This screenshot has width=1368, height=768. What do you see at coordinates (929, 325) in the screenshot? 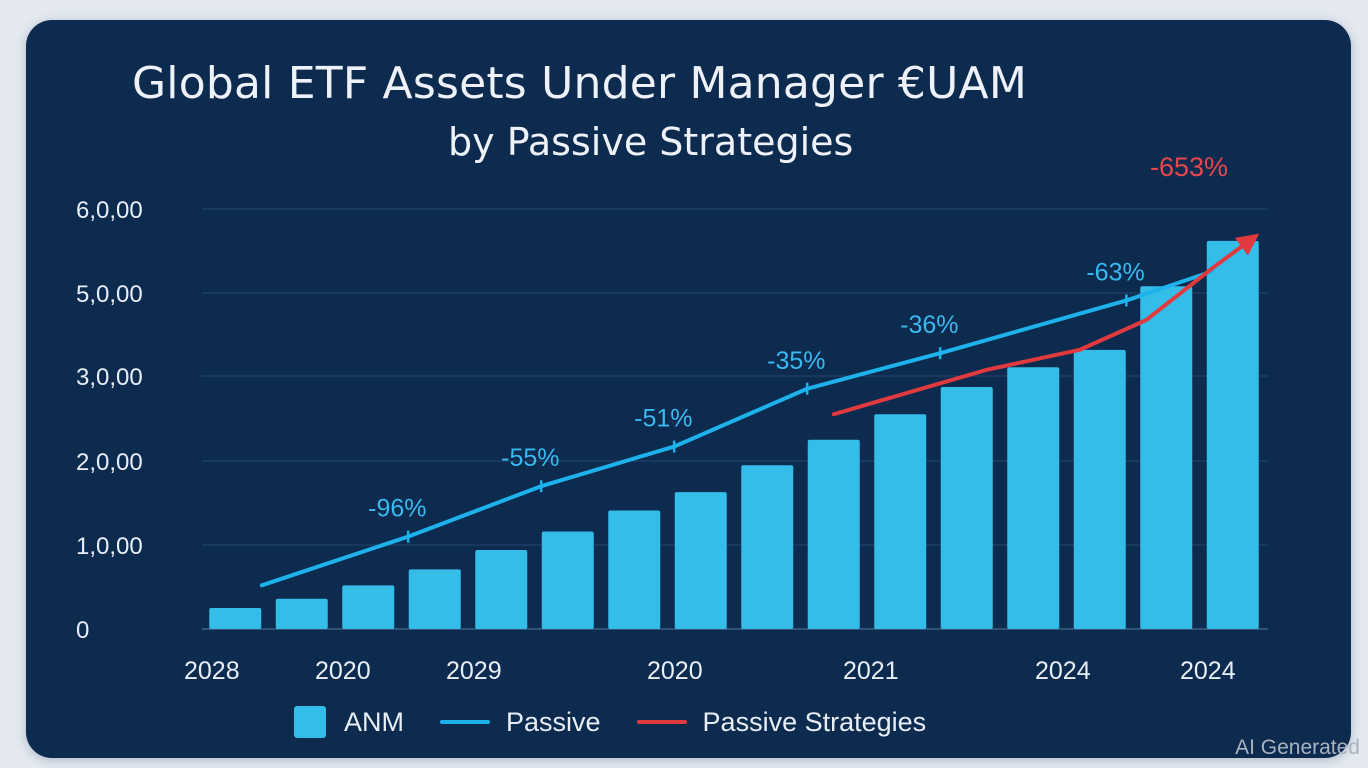
I see `passive-data-label: -36%` at bounding box center [929, 325].